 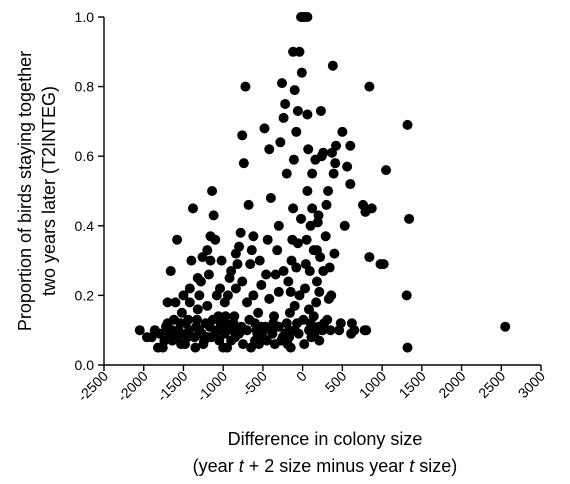 I want to click on x-tick-label: 1000, so click(x=372, y=384).